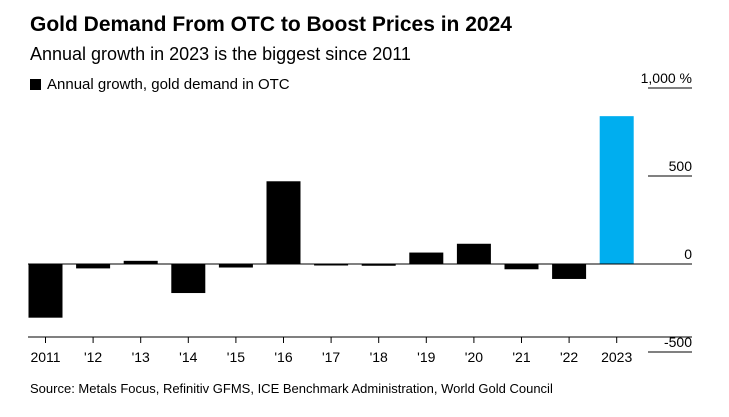  What do you see at coordinates (35, 84) in the screenshot?
I see `legend-swatch` at bounding box center [35, 84].